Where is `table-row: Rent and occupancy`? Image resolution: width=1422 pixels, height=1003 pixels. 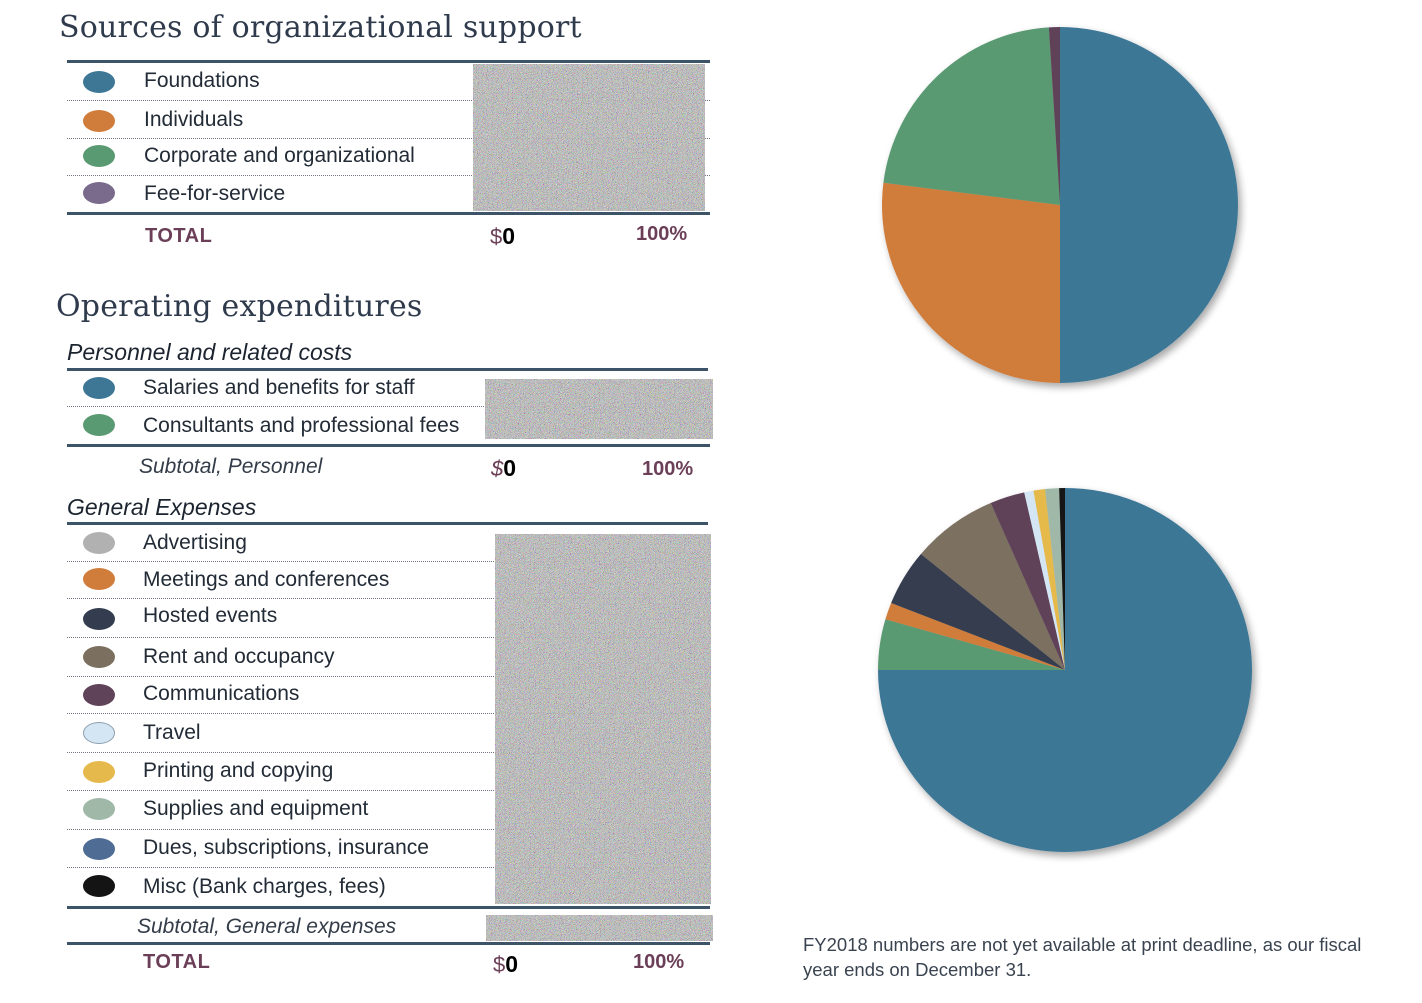
table-row: Rent and occupancy is located at coordinates (388, 657).